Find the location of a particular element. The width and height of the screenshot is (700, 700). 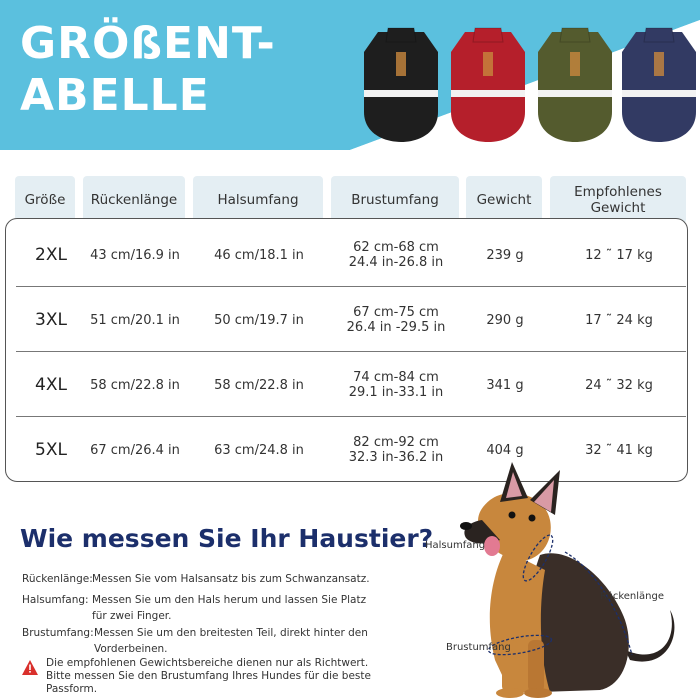

header-back-length: Rückenlänge is located at coordinates (134, 200).